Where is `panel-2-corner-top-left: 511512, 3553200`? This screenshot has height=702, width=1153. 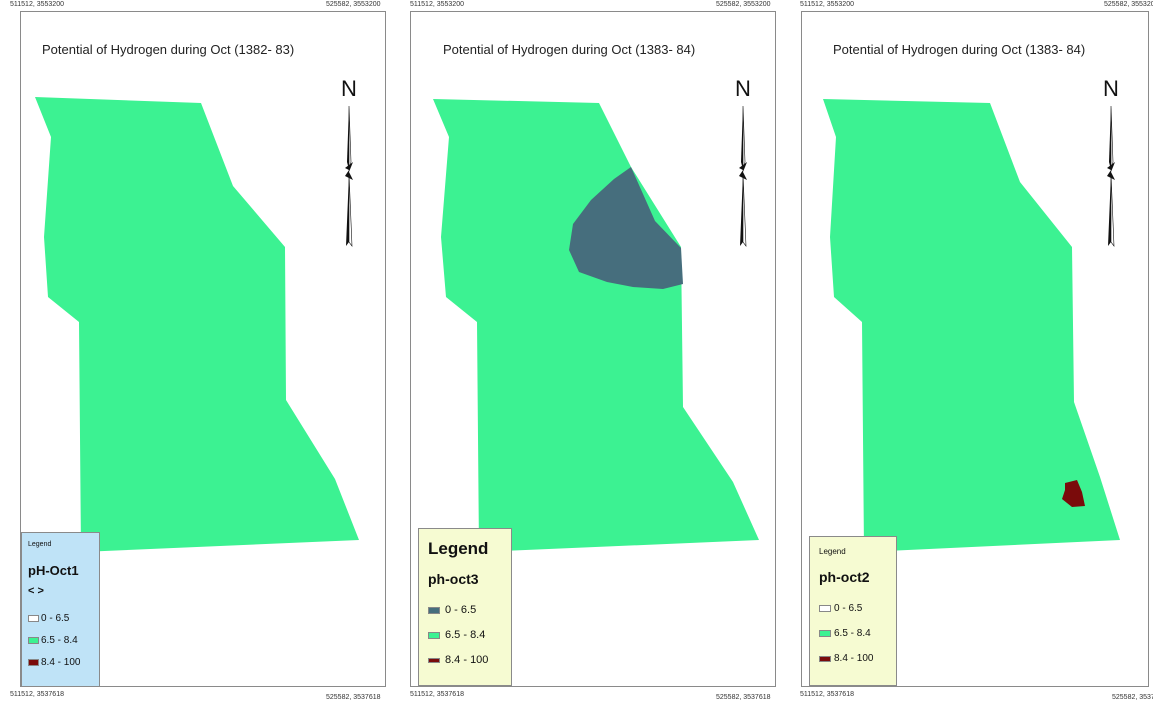
panel-2-corner-top-left: 511512, 3553200 is located at coordinates (437, 4).